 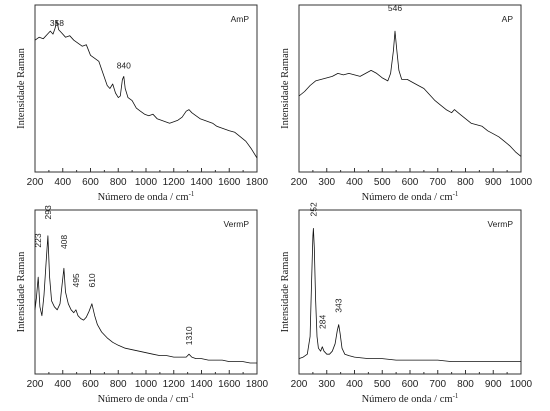 I want to click on peak-label: 546, so click(x=395, y=8).